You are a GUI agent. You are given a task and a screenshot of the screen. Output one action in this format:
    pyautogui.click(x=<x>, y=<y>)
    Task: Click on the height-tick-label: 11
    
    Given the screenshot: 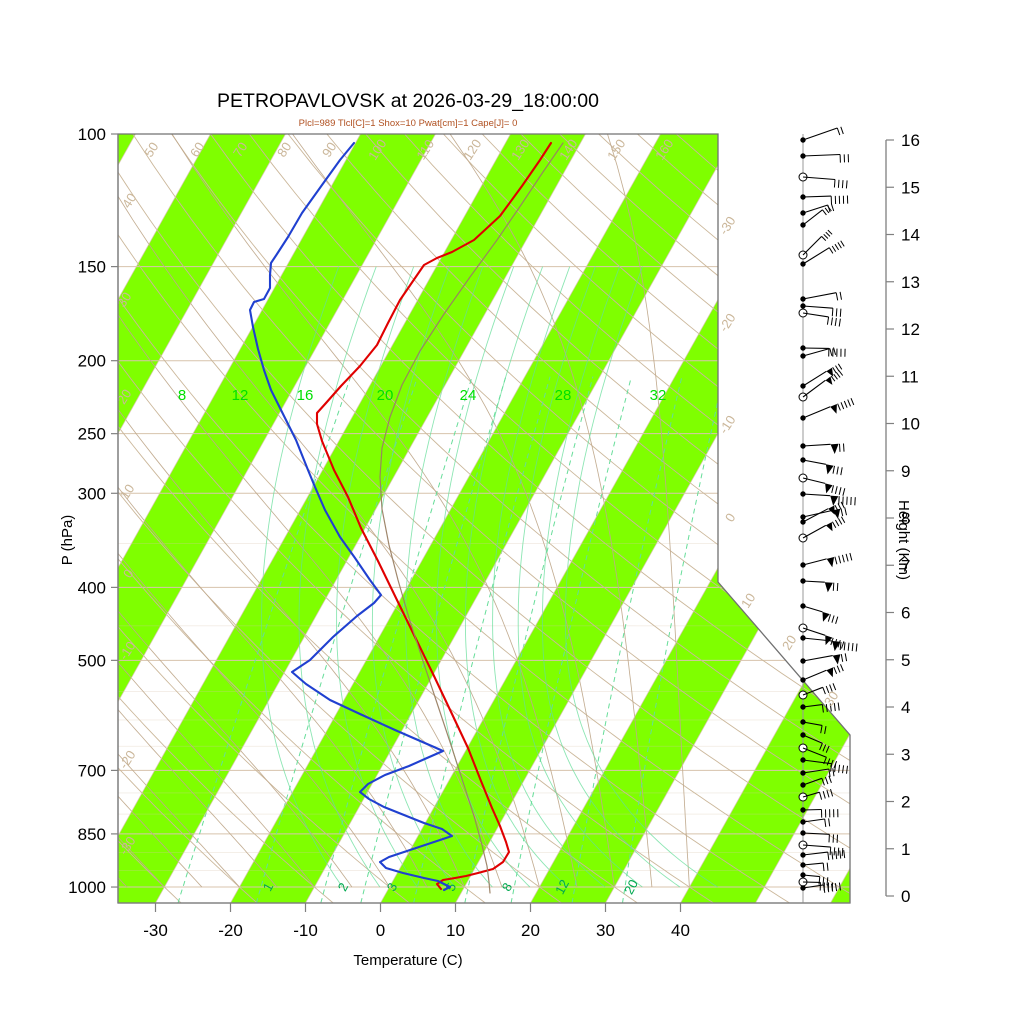 What is the action you would take?
    pyautogui.click(x=910, y=376)
    